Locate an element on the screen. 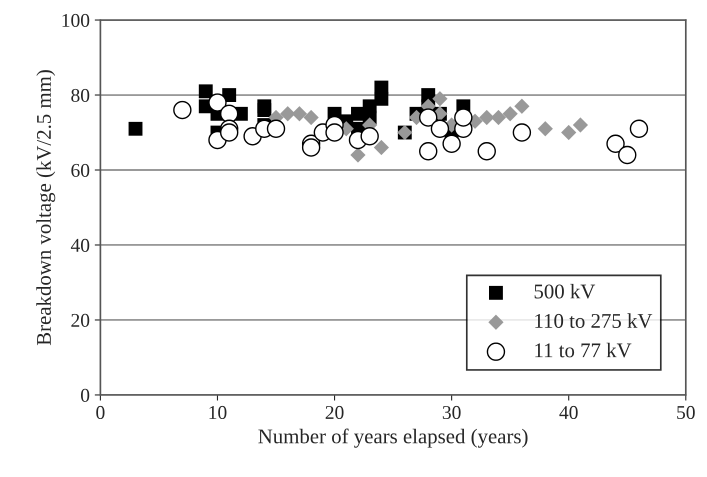  legend-label: 11 to 77 kV is located at coordinates (583, 350).